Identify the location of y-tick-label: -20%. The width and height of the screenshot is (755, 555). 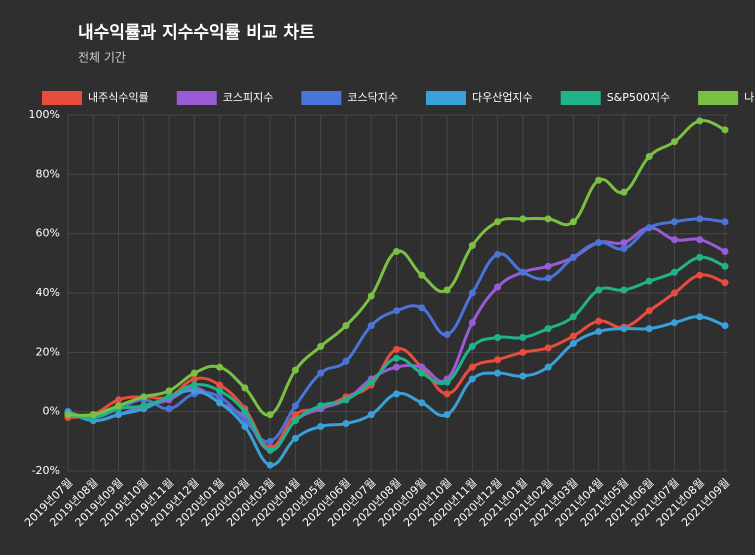
(46, 470).